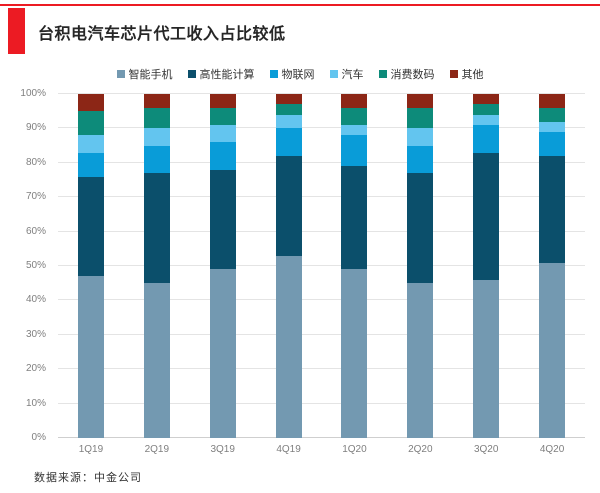 The height and width of the screenshot is (493, 600). What do you see at coordinates (35, 231) in the screenshot?
I see `y-tick-label: 60%` at bounding box center [35, 231].